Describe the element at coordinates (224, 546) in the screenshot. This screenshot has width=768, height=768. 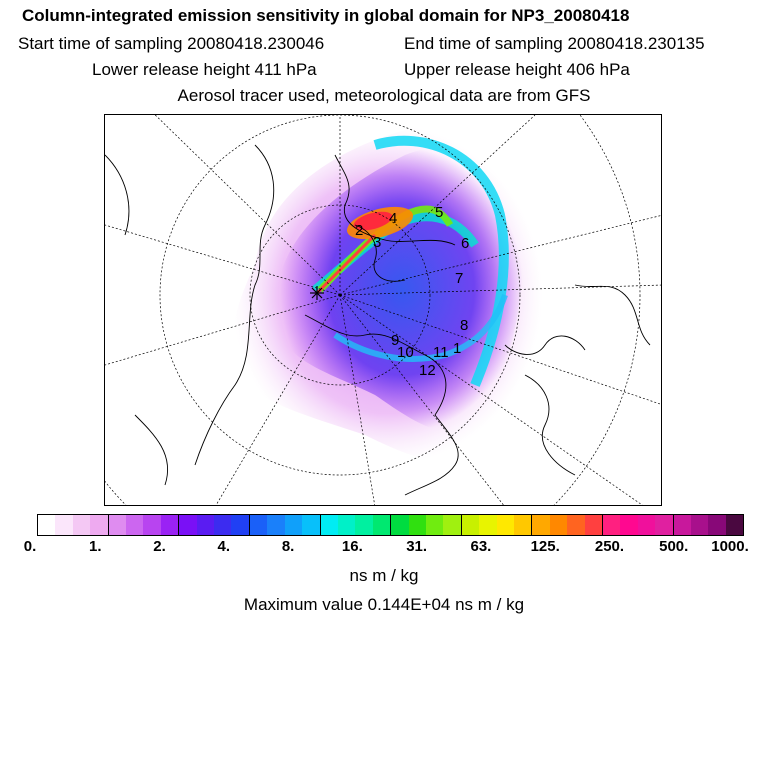
I see `colorbar-tick-label: 4.` at that location.